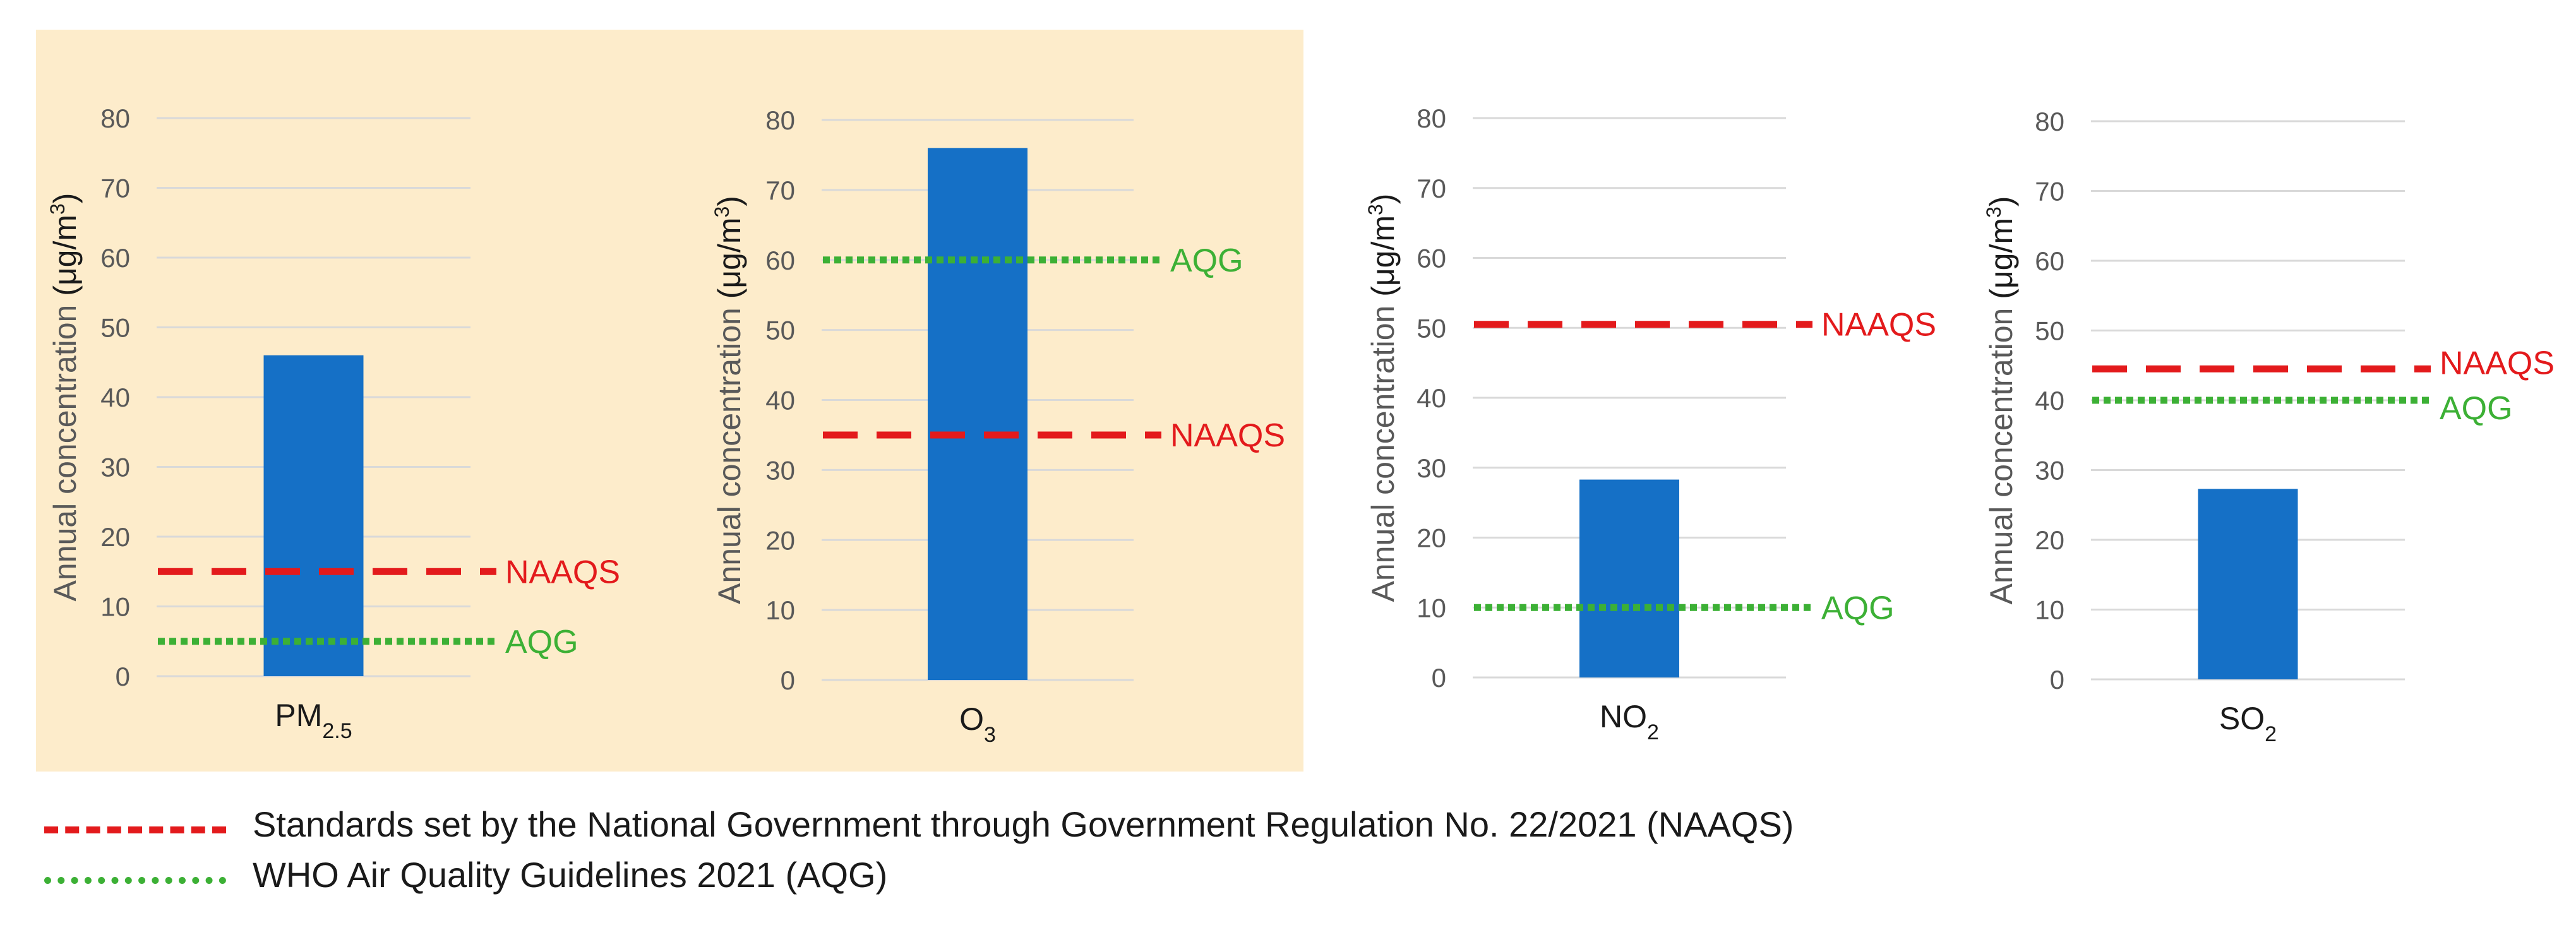 The image size is (2576, 930). I want to click on y-axis-label-no2: Annual concentration (μg/m3), so click(1382, 398).